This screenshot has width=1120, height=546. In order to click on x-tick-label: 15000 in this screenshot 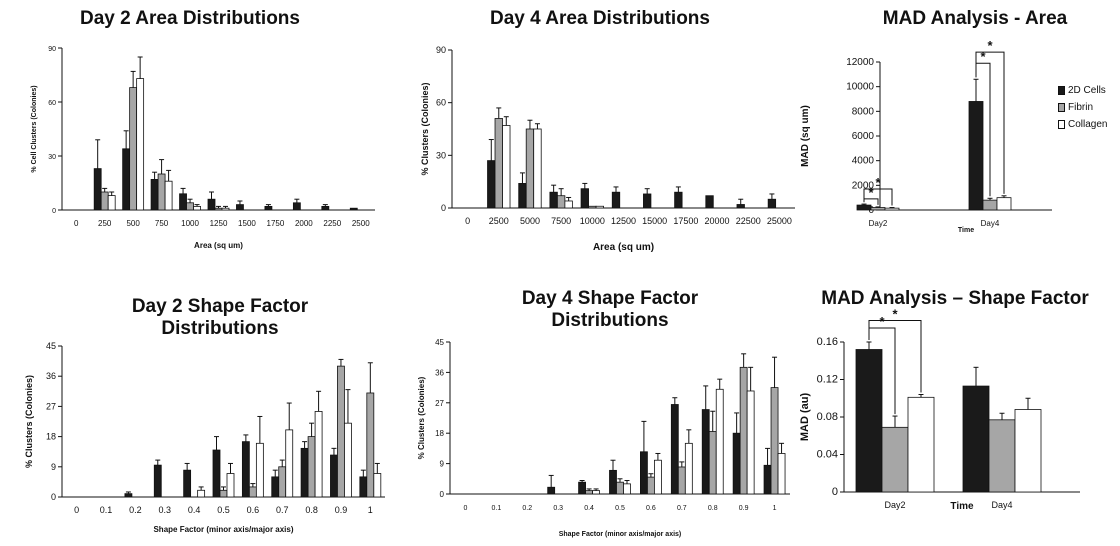, I will do `click(654, 221)`.